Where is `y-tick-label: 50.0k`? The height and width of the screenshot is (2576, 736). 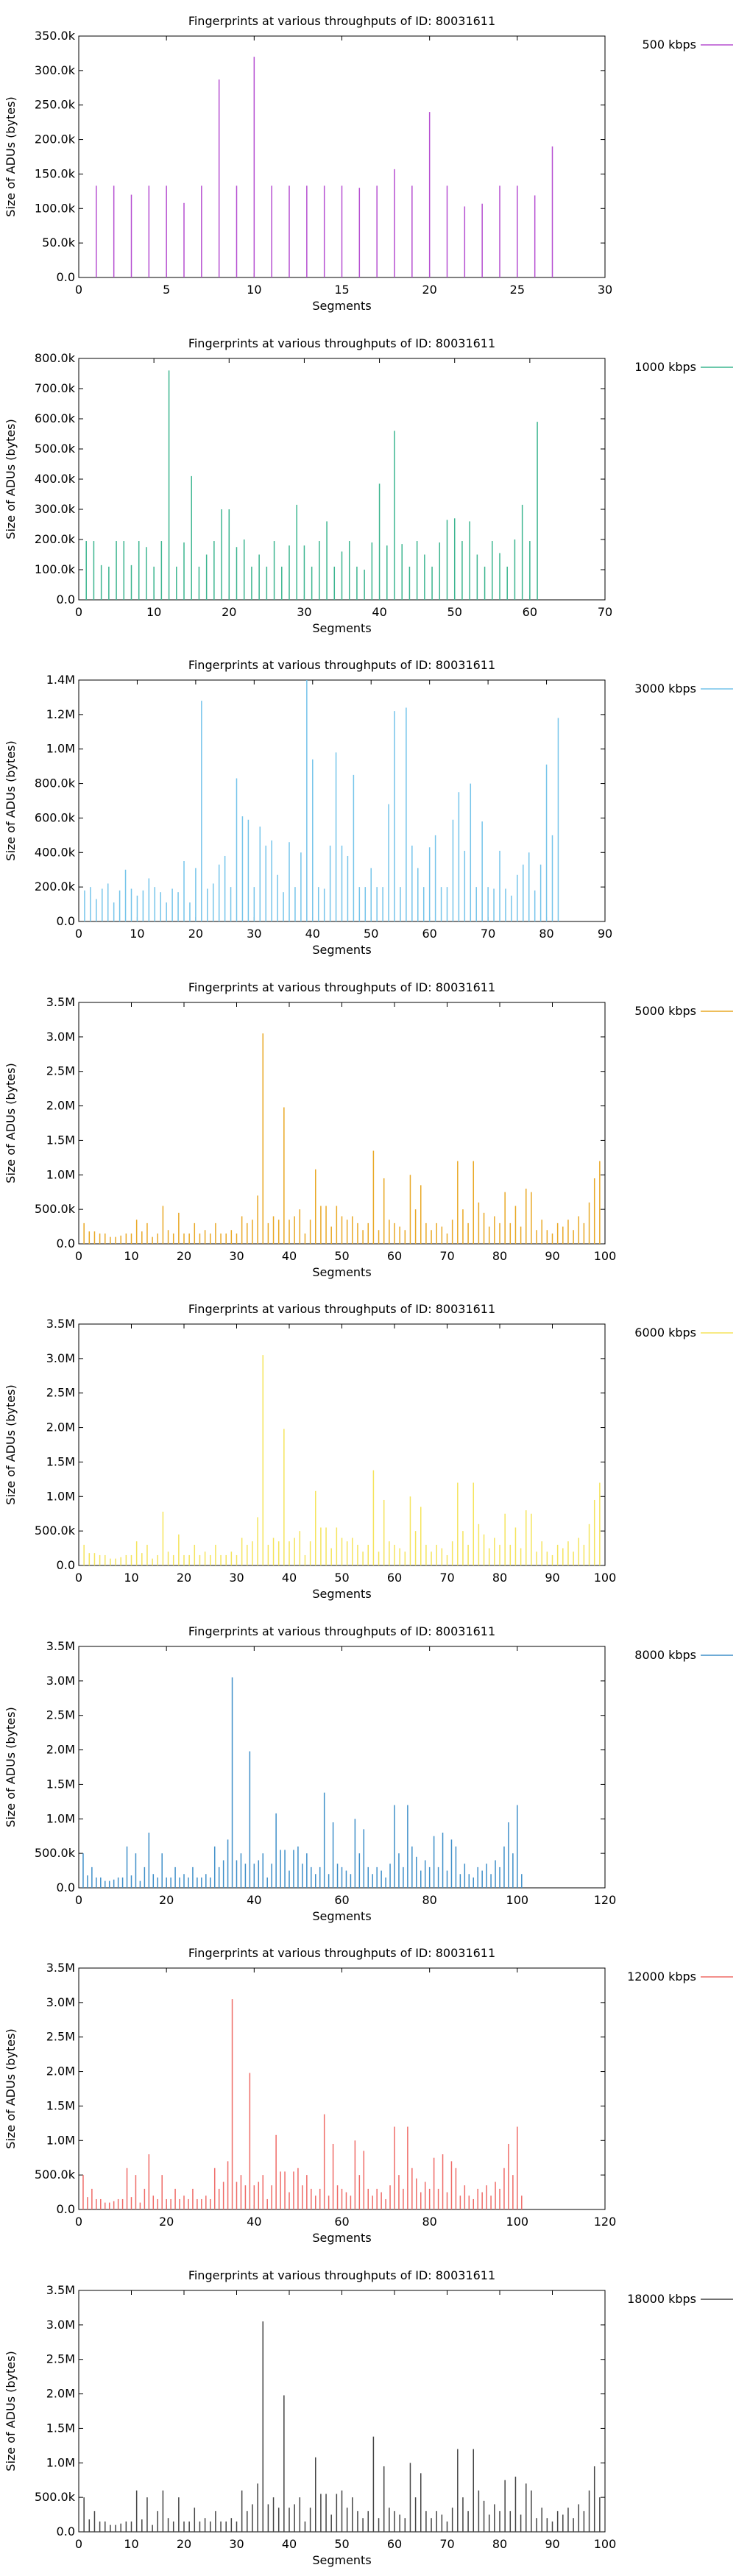 y-tick-label: 50.0k is located at coordinates (59, 243).